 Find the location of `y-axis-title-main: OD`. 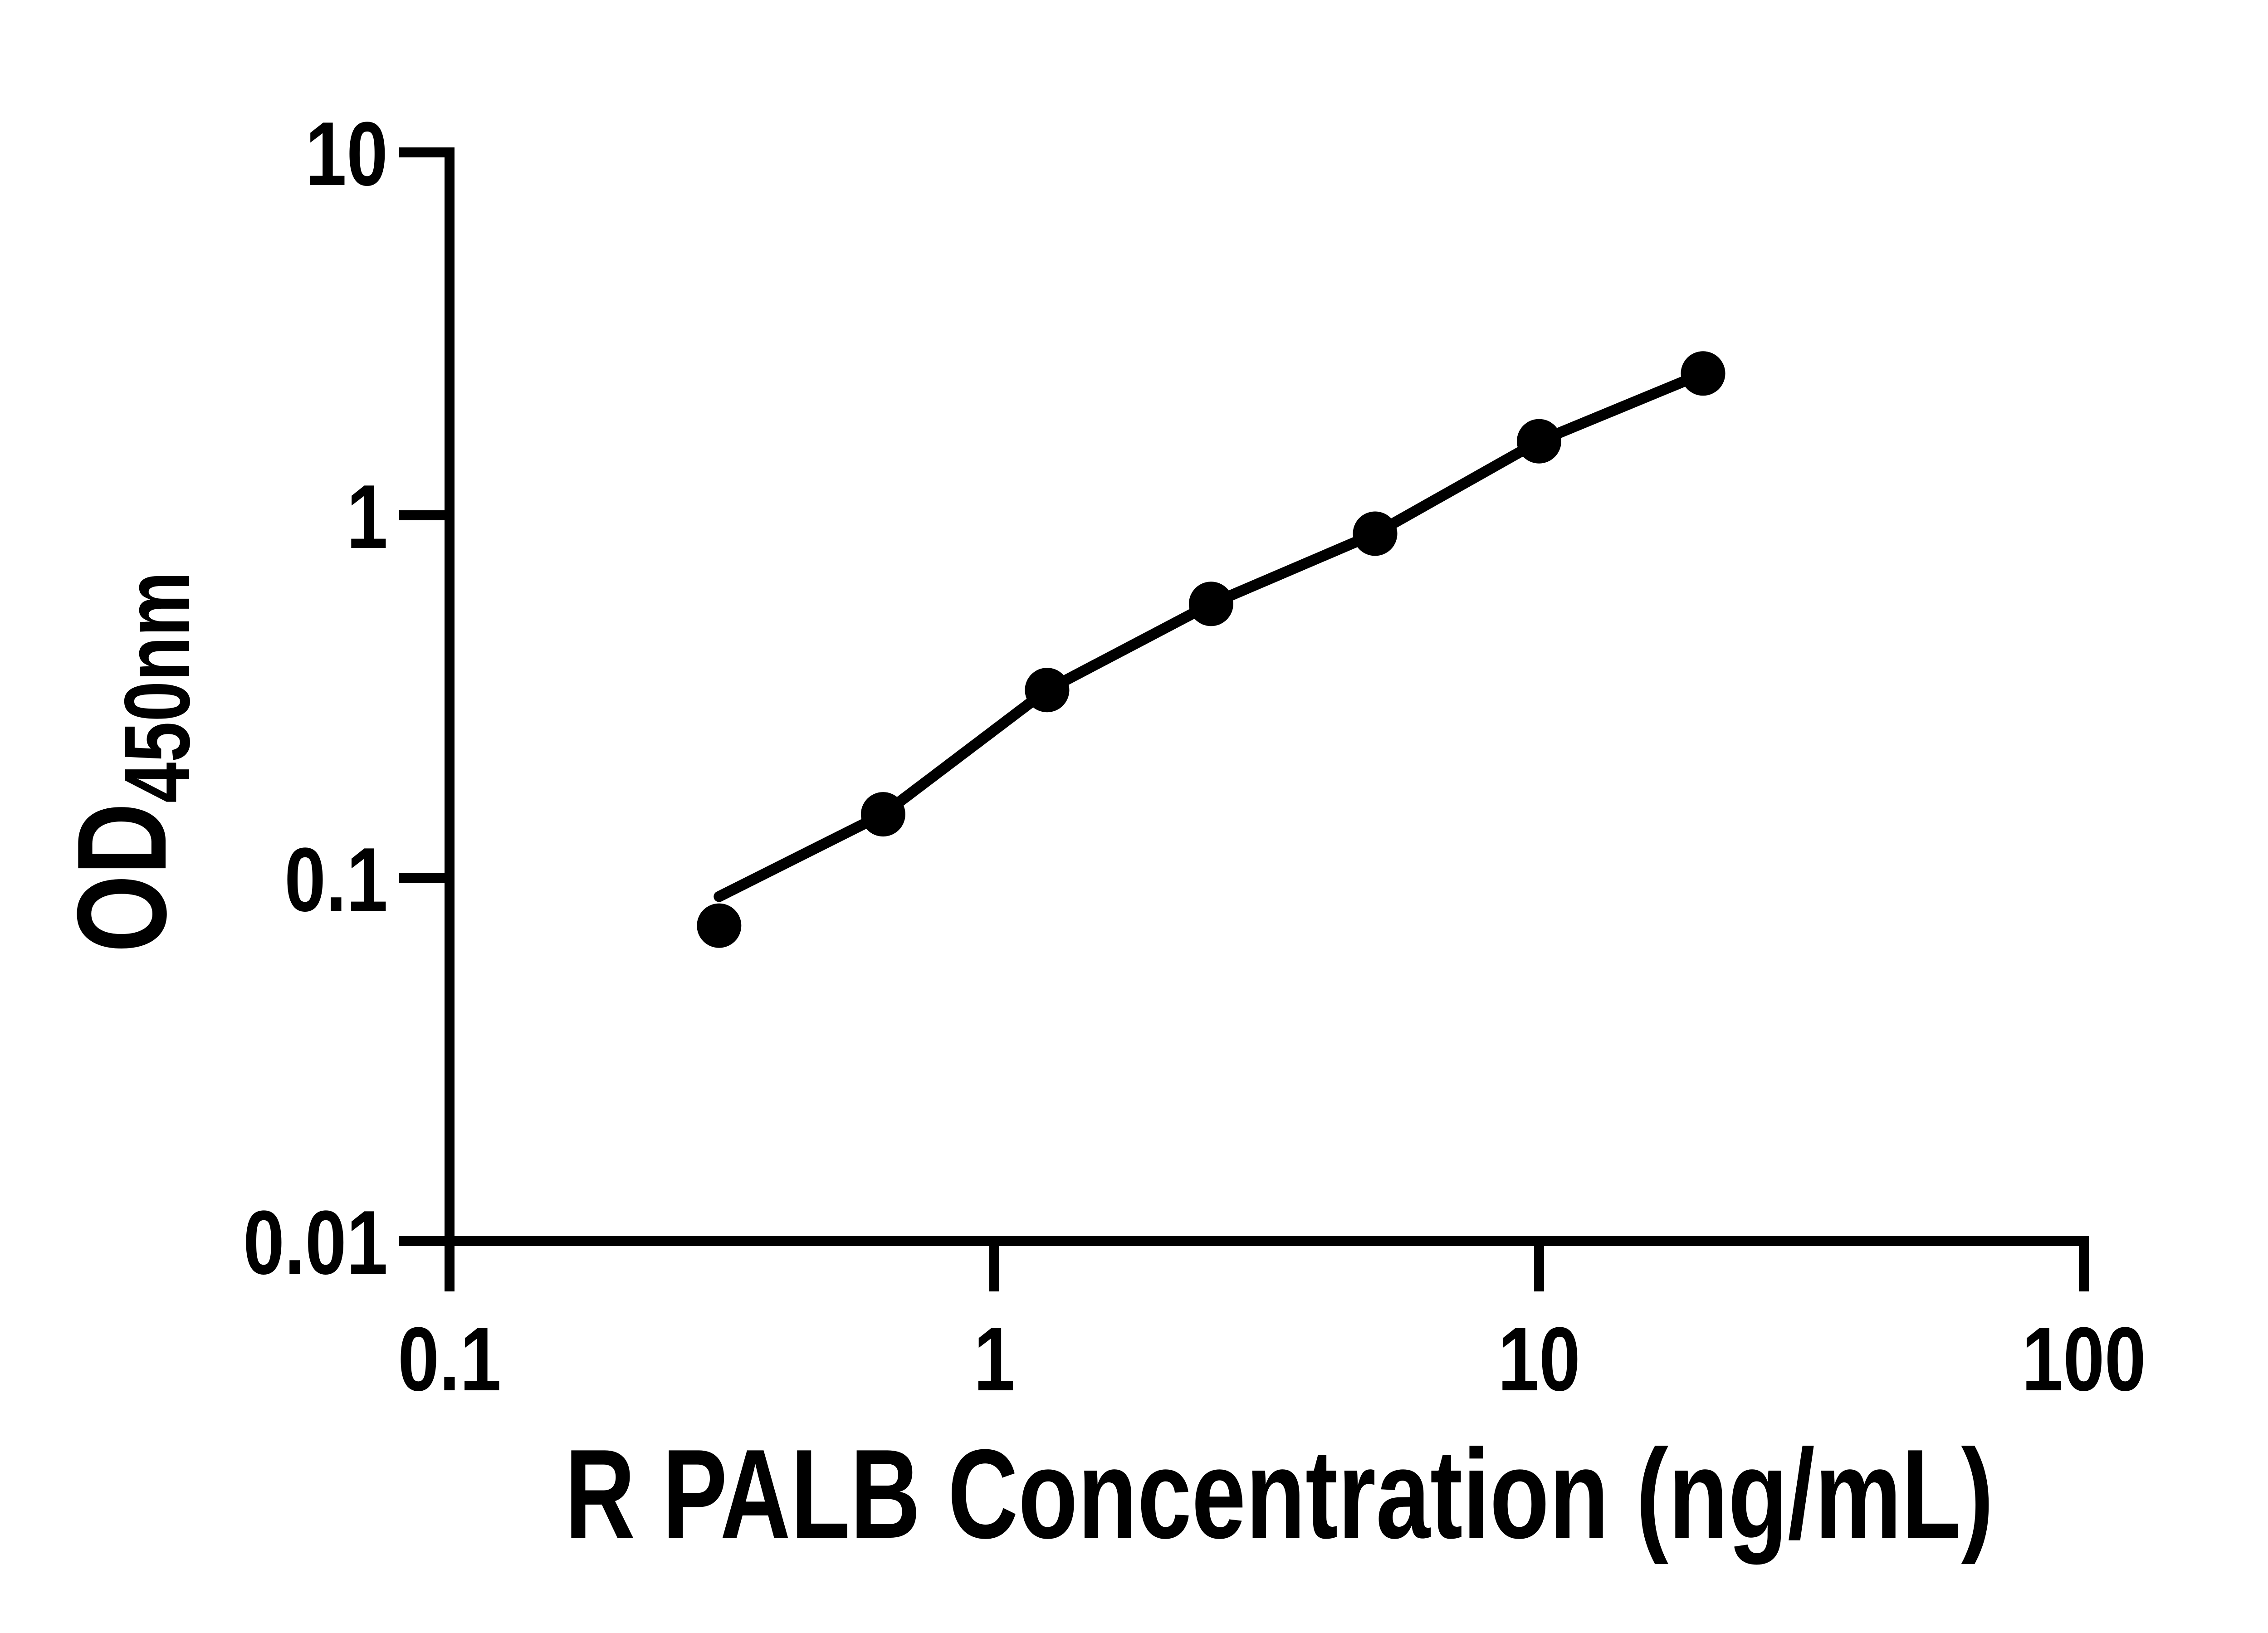

y-axis-title-main: OD is located at coordinates (122, 878).